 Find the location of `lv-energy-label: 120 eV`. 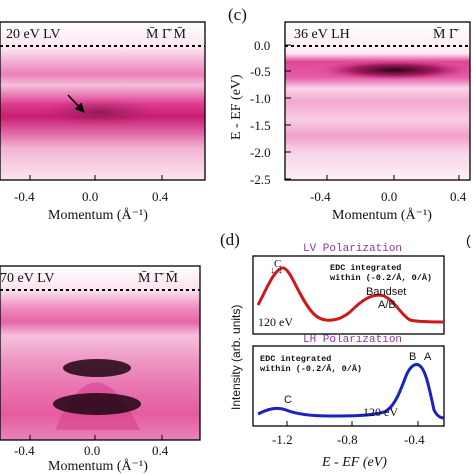

lv-energy-label: 120 eV is located at coordinates (275, 322).